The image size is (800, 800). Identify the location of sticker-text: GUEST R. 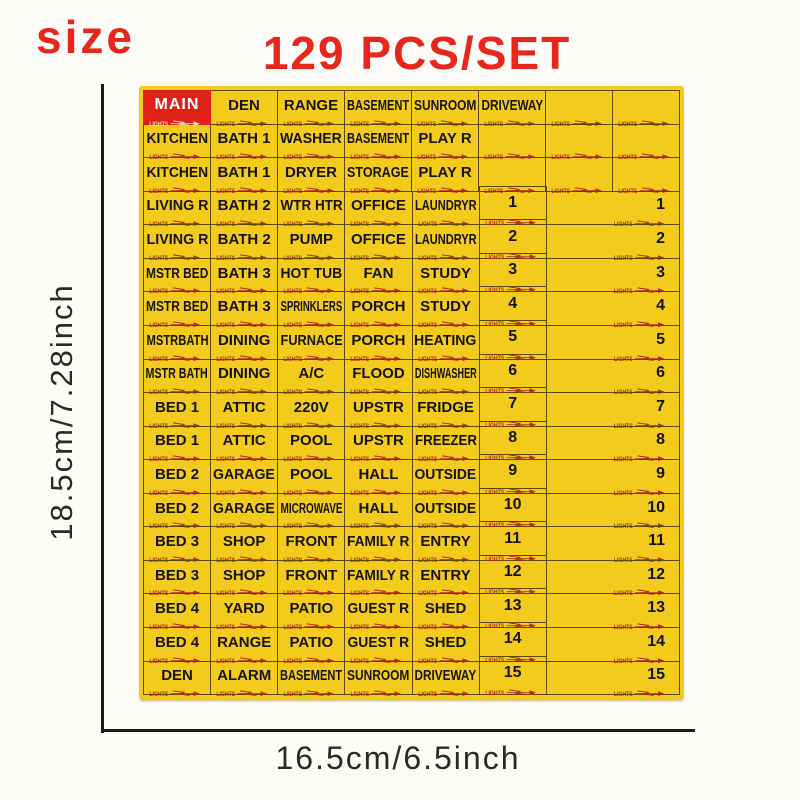
(378, 642).